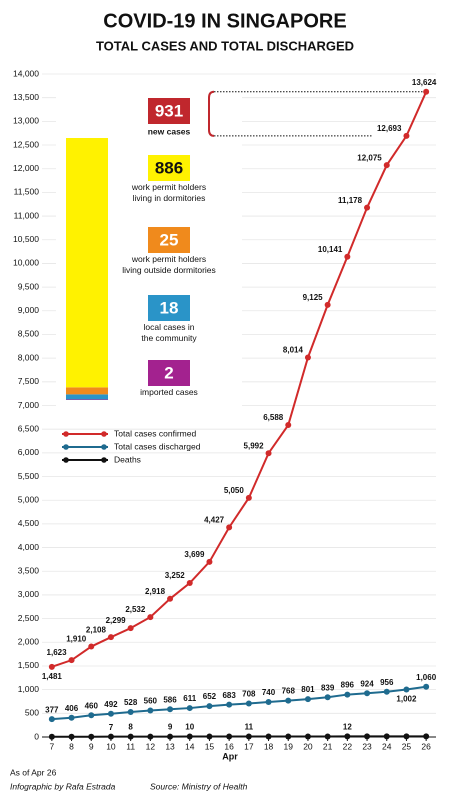 The image size is (450, 800). I want to click on y-tick-label: 11,500, so click(27, 192).